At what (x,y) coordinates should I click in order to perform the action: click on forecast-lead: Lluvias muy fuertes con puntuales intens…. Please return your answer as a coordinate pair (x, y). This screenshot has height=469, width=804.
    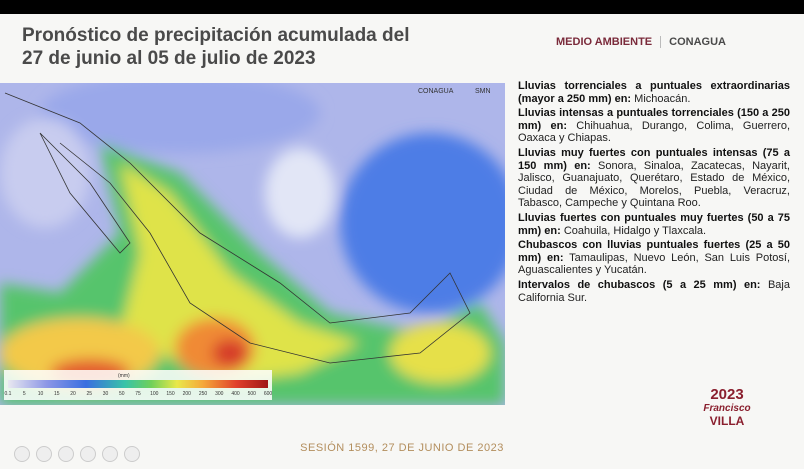
    Looking at the image, I should click on (654, 159).